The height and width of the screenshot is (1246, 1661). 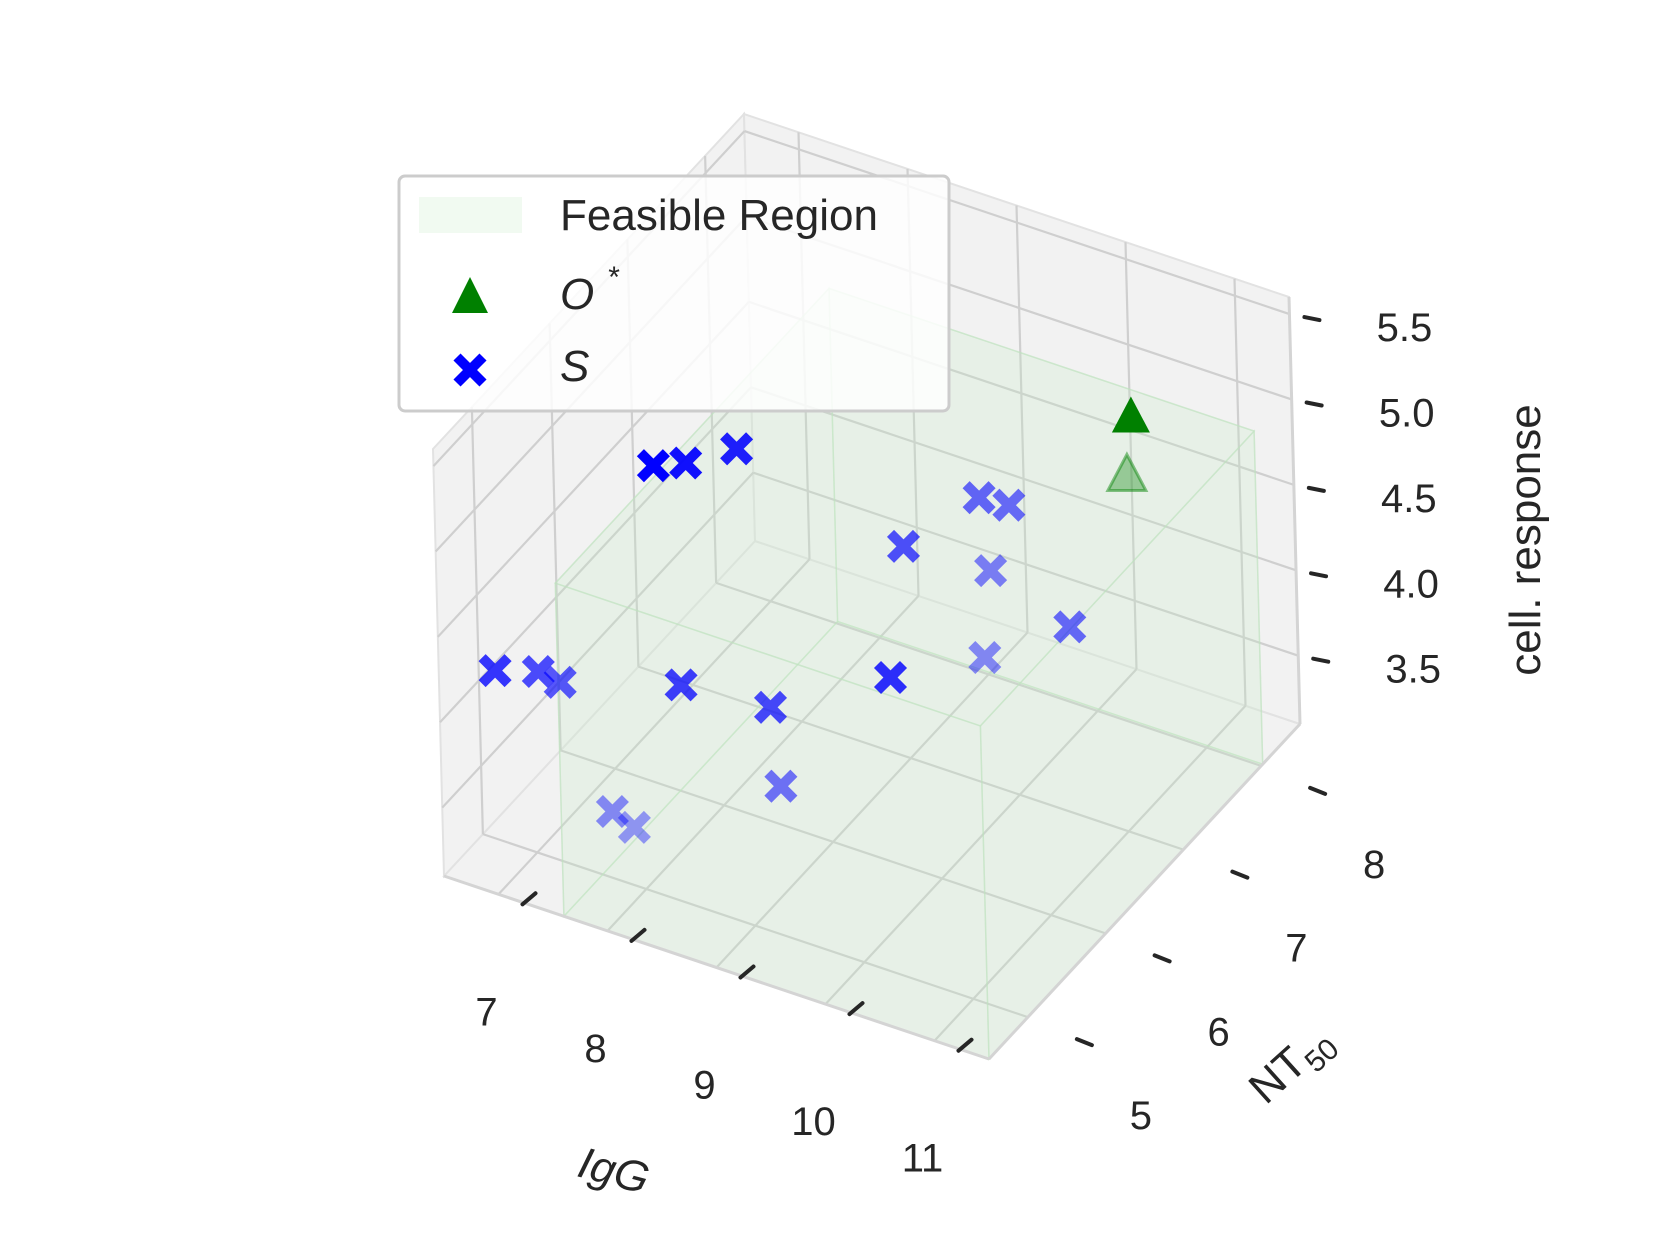 I want to click on y-axis-label: NT50, so click(x=1293, y=1066).